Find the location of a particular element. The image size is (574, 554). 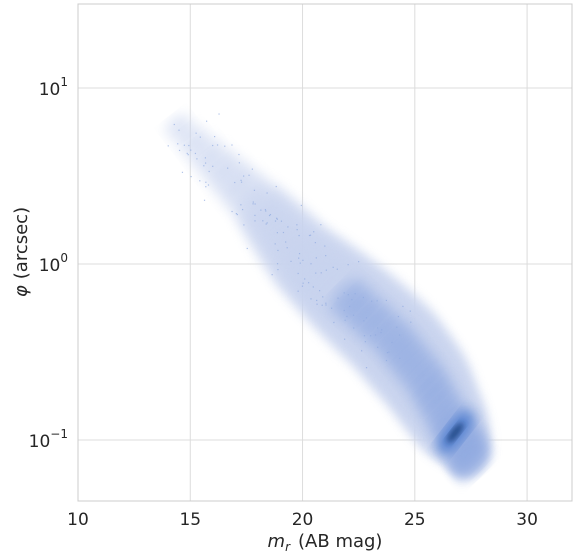

y-tick-labels: 10−1 100 101 is located at coordinates (48, 263).